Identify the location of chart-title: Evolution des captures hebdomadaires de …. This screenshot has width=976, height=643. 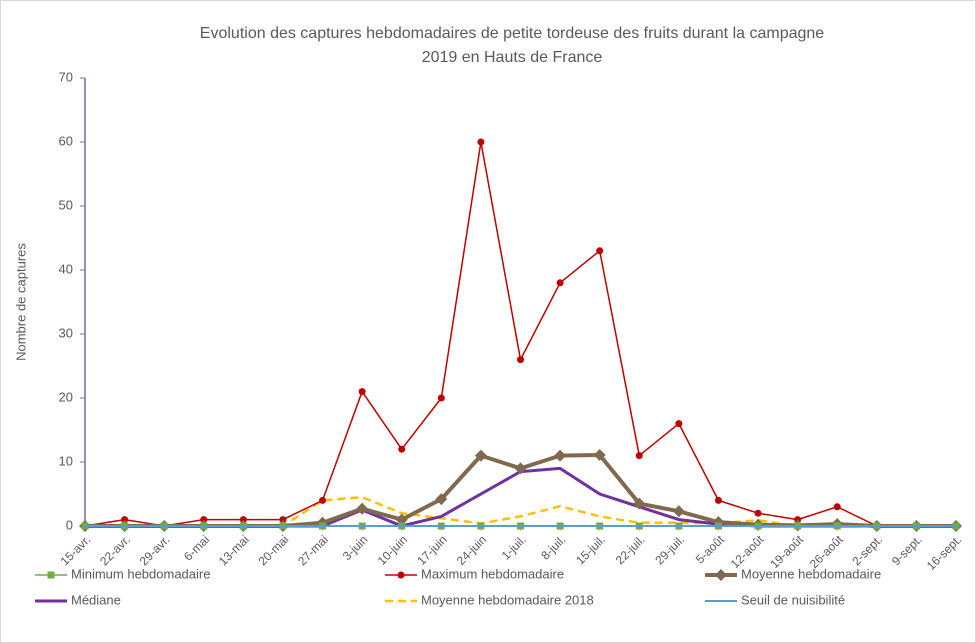
(512, 33).